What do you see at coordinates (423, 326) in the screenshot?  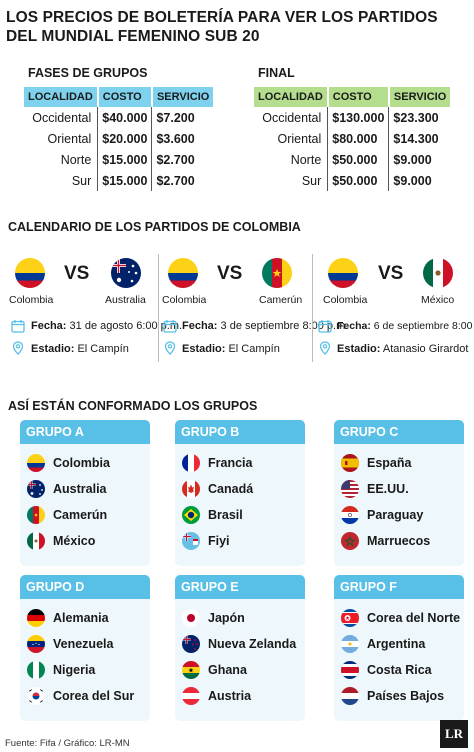 I see `fecha-value: 6 de septiembre 8:00 p.m.` at bounding box center [423, 326].